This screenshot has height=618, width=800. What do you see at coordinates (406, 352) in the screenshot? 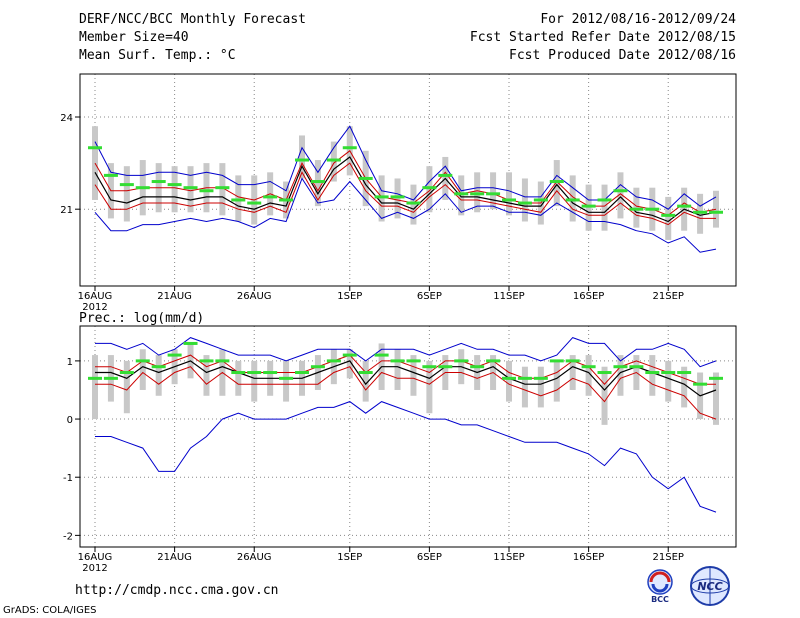
I see `prec-max-line` at bounding box center [406, 352].